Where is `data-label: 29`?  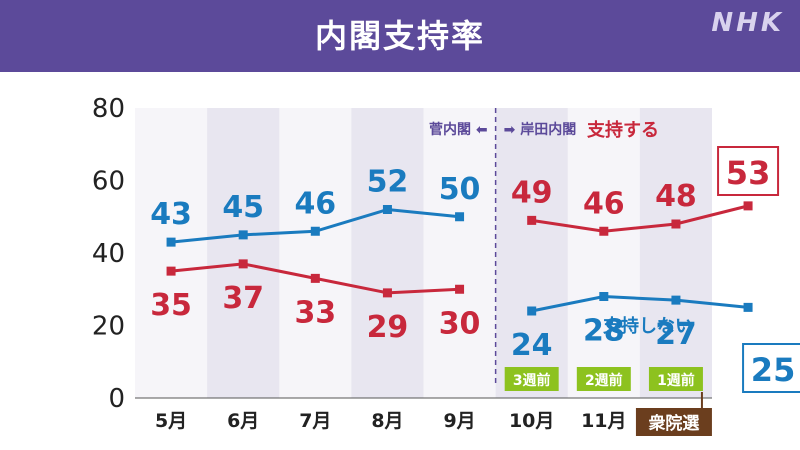
data-label: 29 is located at coordinates (388, 327).